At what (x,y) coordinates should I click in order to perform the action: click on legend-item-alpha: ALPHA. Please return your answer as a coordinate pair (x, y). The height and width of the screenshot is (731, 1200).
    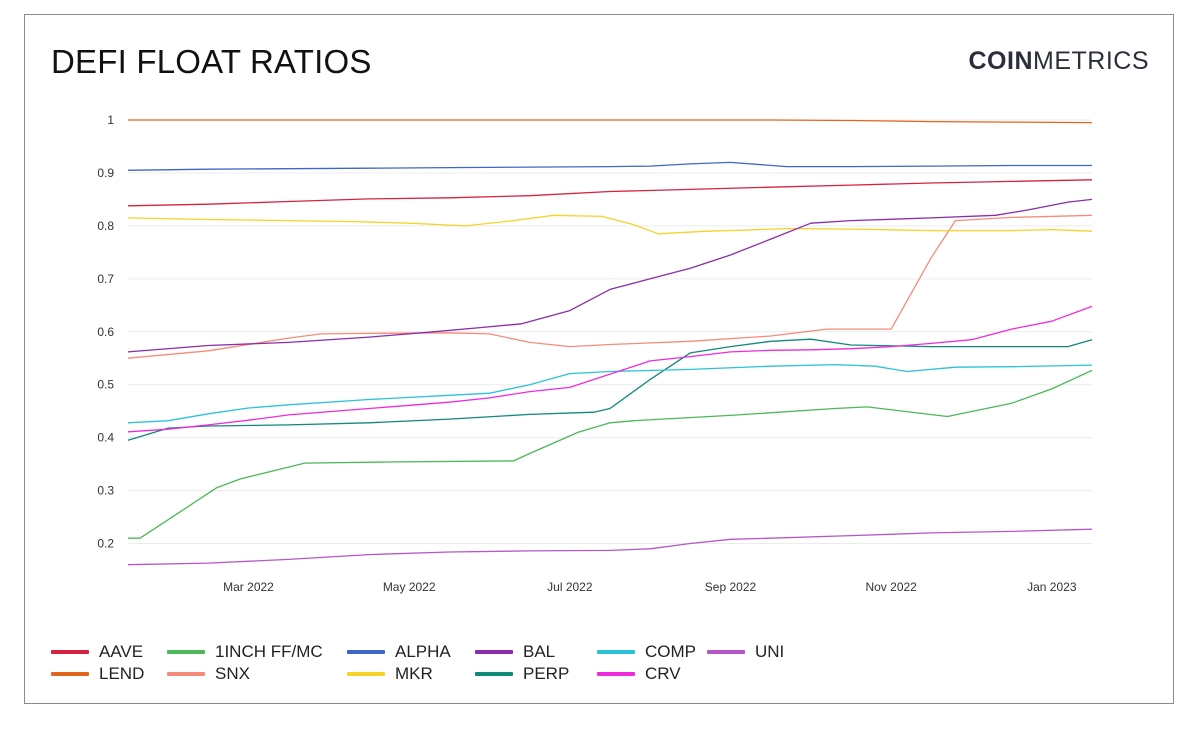
    Looking at the image, I should click on (399, 652).